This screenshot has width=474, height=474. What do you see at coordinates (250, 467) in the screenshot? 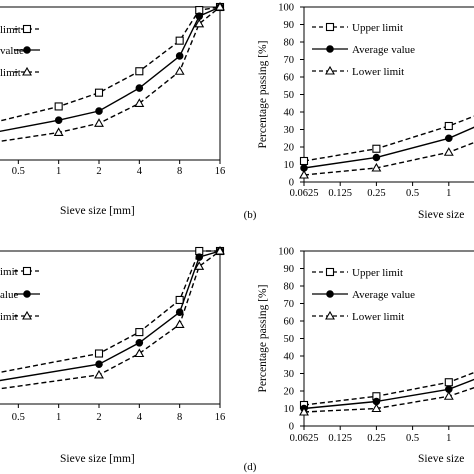
I see `panel-label: (d)` at bounding box center [250, 467].